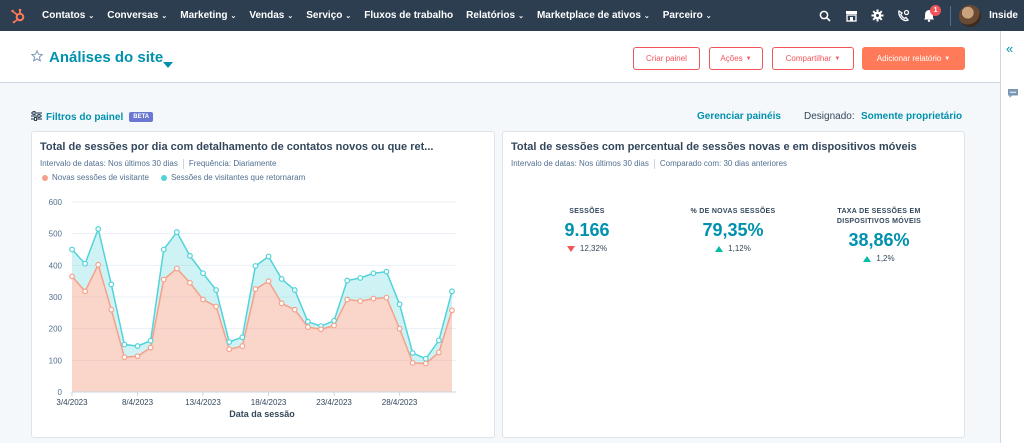 Image resolution: width=1024 pixels, height=443 pixels. I want to click on nav-item-relat-rios: Relatórios ⌄, so click(495, 15).